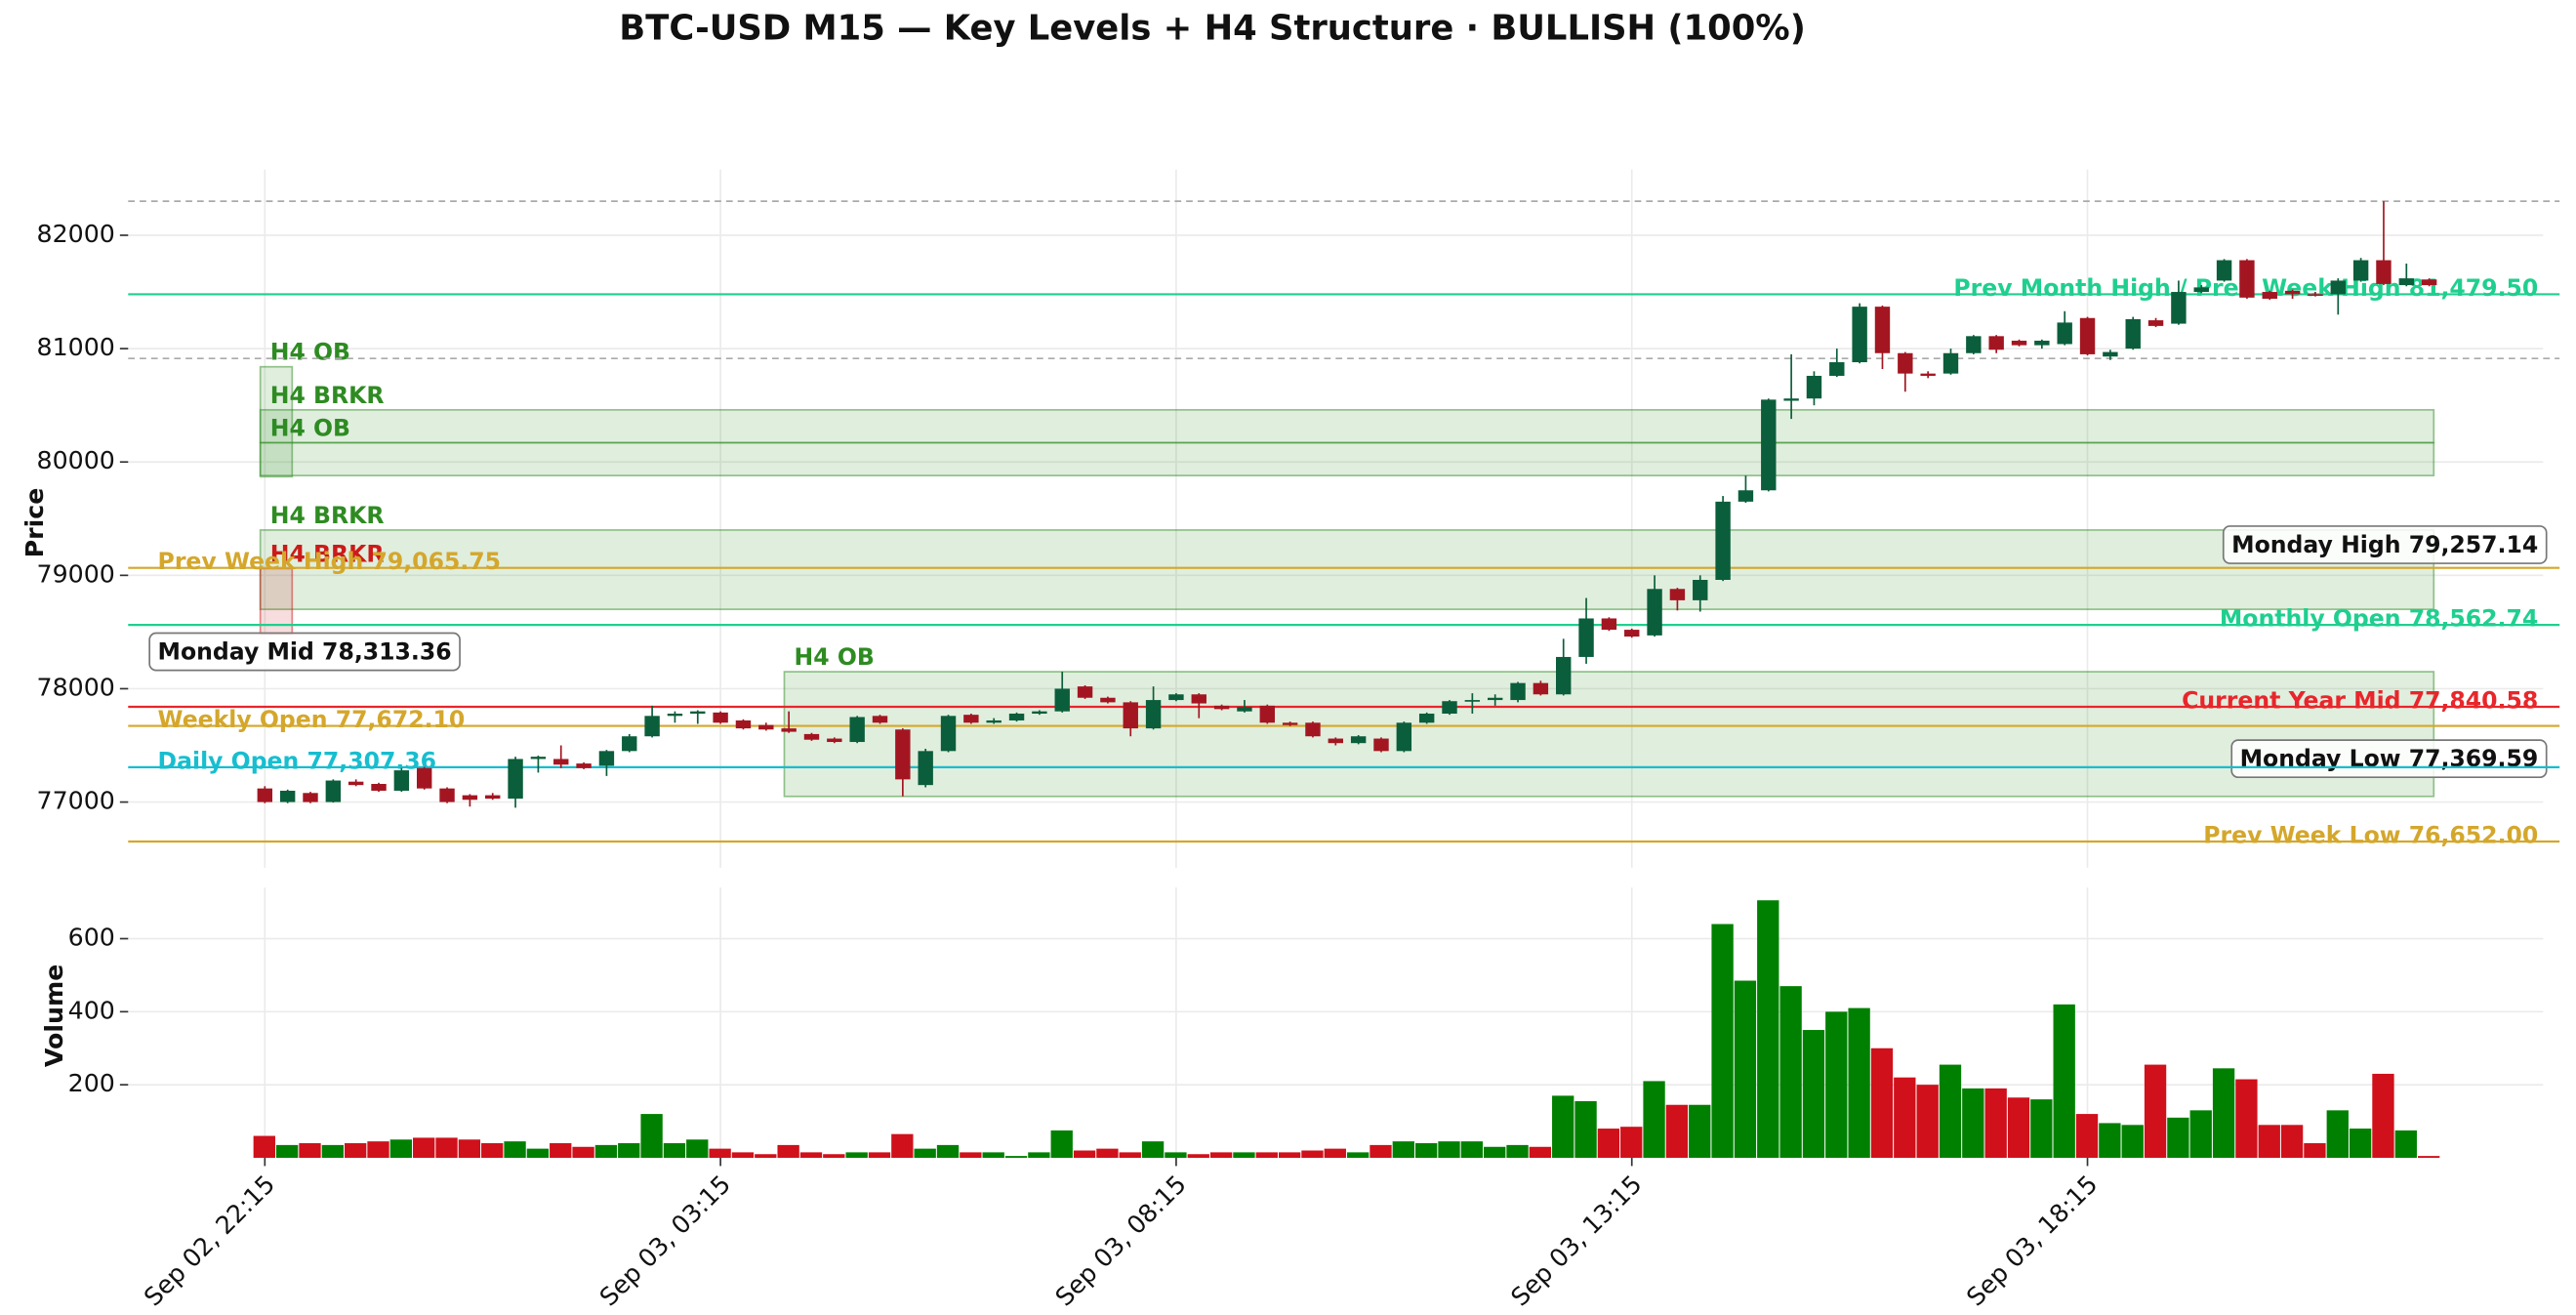 The image size is (2576, 1315). What do you see at coordinates (310, 353) in the screenshot?
I see `zone-label: H4 OB` at bounding box center [310, 353].